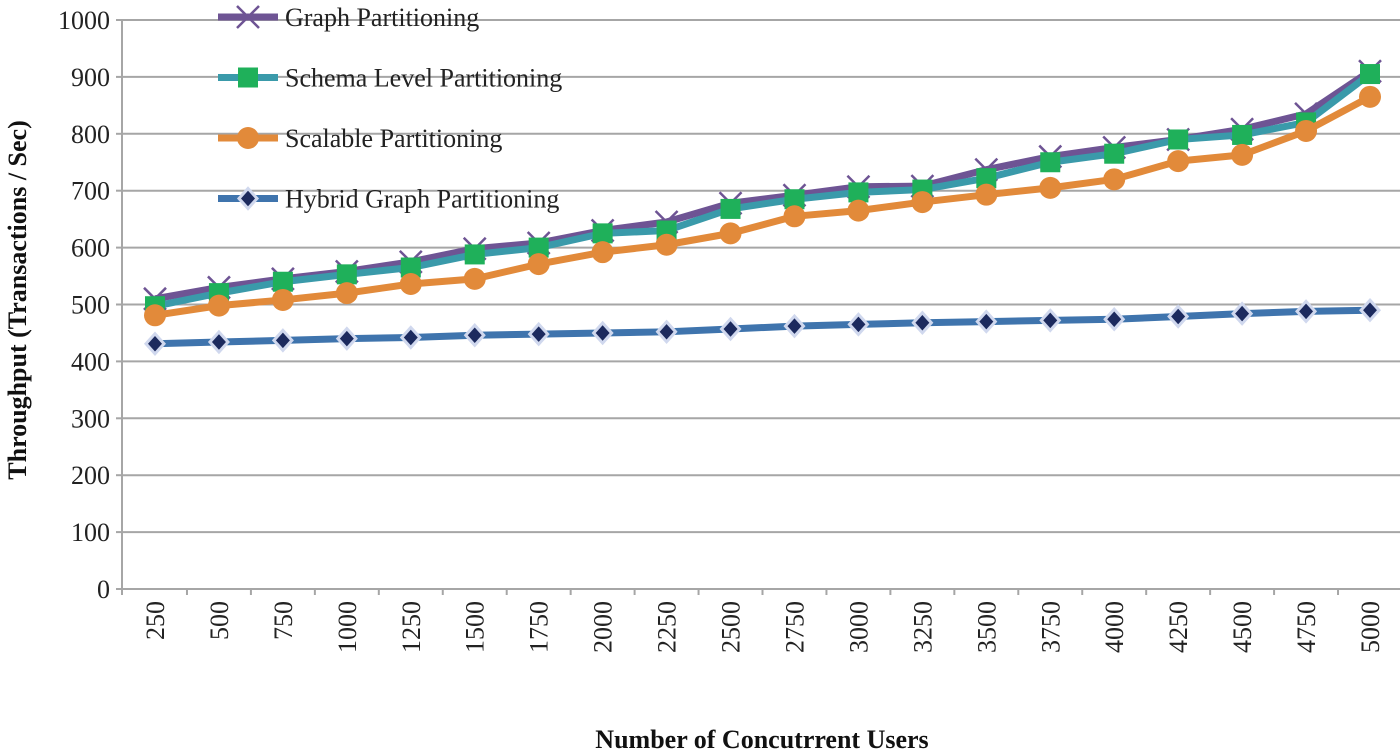 The width and height of the screenshot is (1400, 756). What do you see at coordinates (986, 627) in the screenshot?
I see `x-tick-label: 3500` at bounding box center [986, 627].